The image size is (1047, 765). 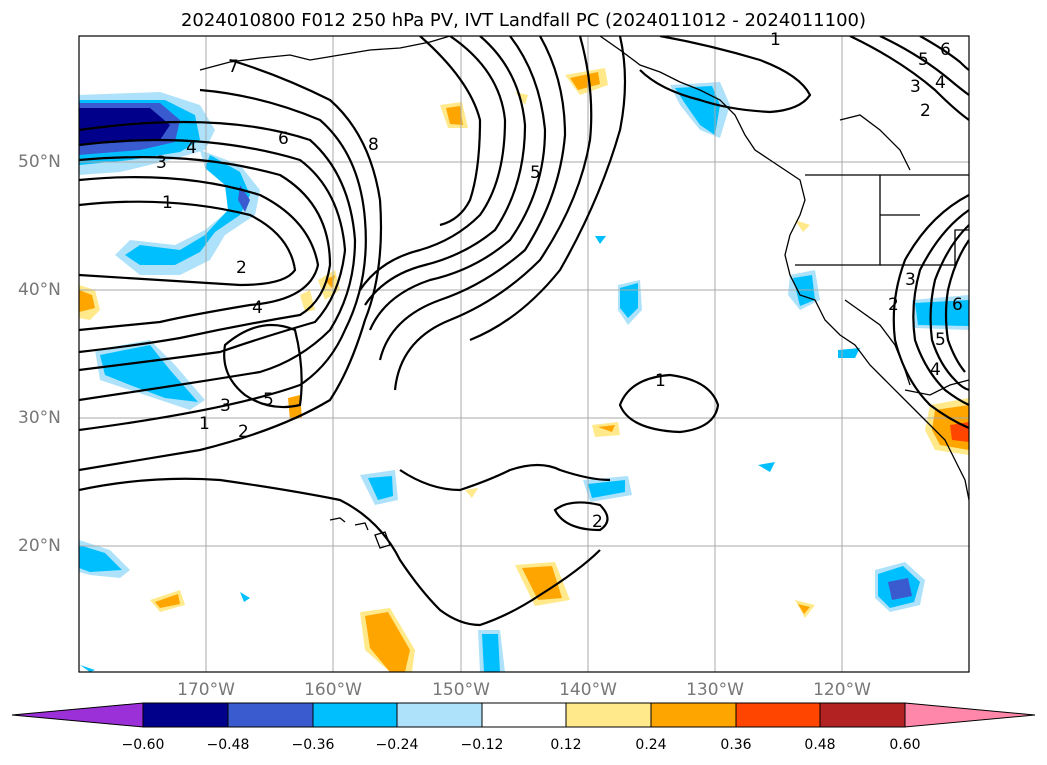 What do you see at coordinates (505, 477) in the screenshot?
I see `contour-mid` at bounding box center [505, 477].